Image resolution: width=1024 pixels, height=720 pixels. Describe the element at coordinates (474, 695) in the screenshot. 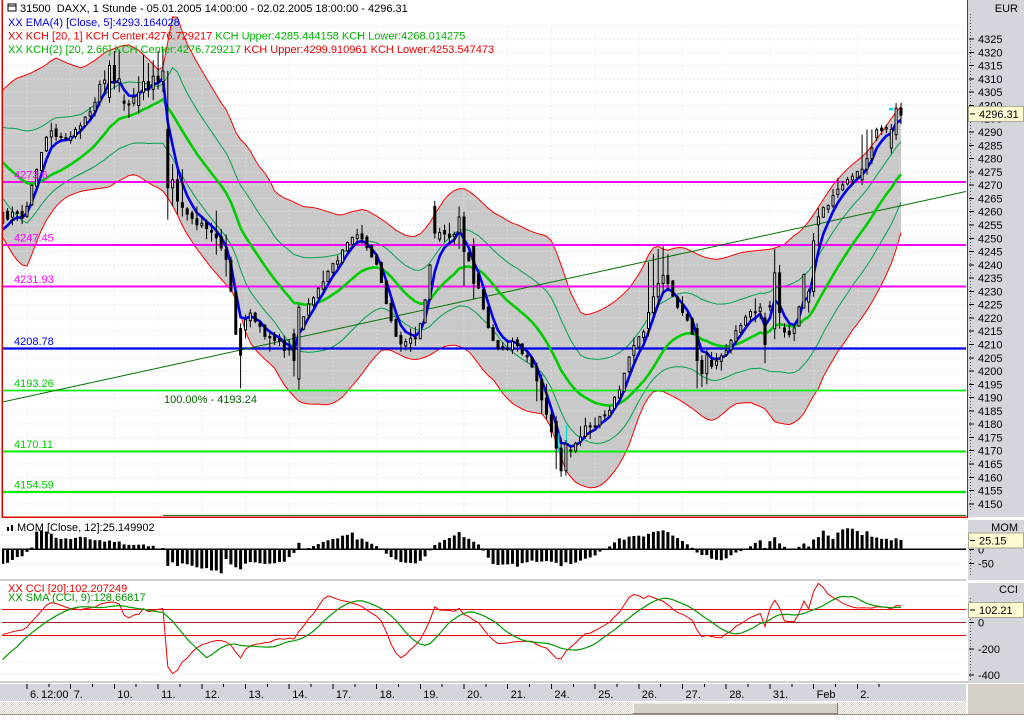

I see `svg-text: 20.` at that location.